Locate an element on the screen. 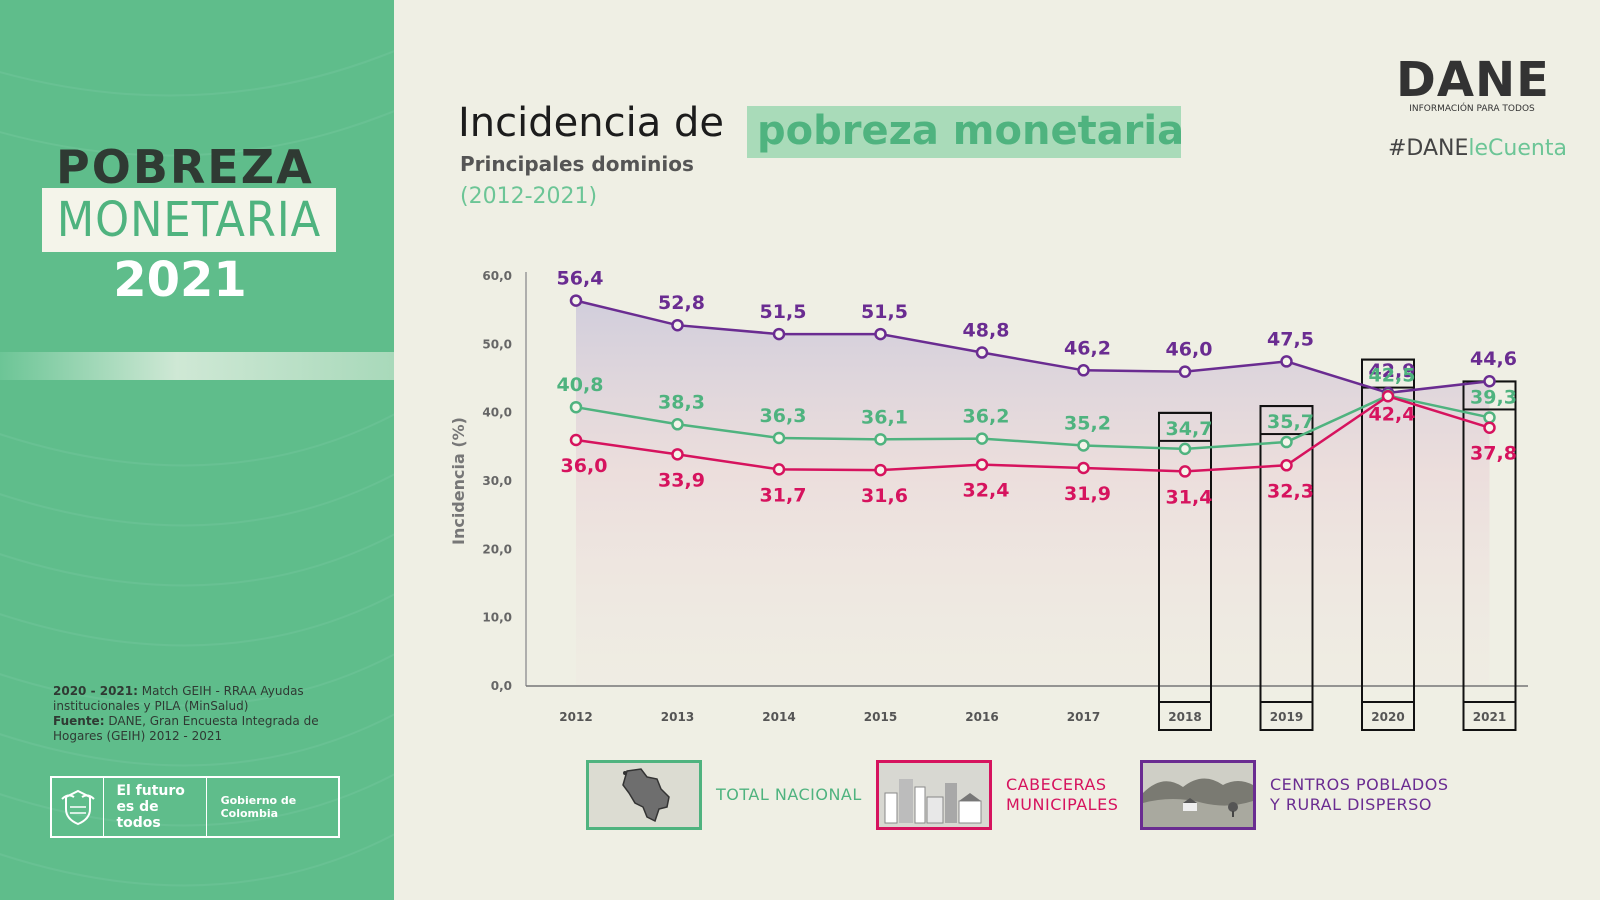 This screenshot has height=900, width=1600. data-label: 31,4 is located at coordinates (1189, 497).